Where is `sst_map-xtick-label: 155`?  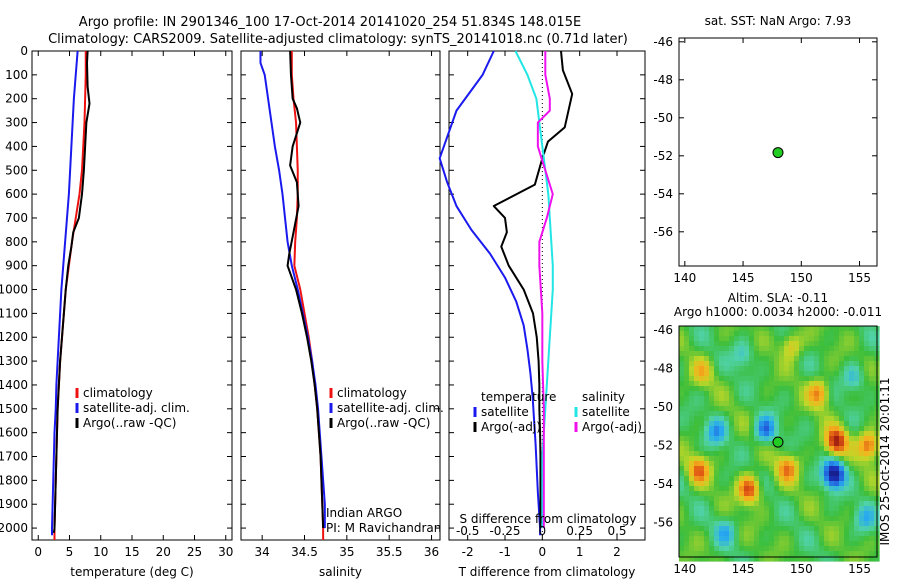
sst_map-xtick-label: 155 is located at coordinates (859, 278).